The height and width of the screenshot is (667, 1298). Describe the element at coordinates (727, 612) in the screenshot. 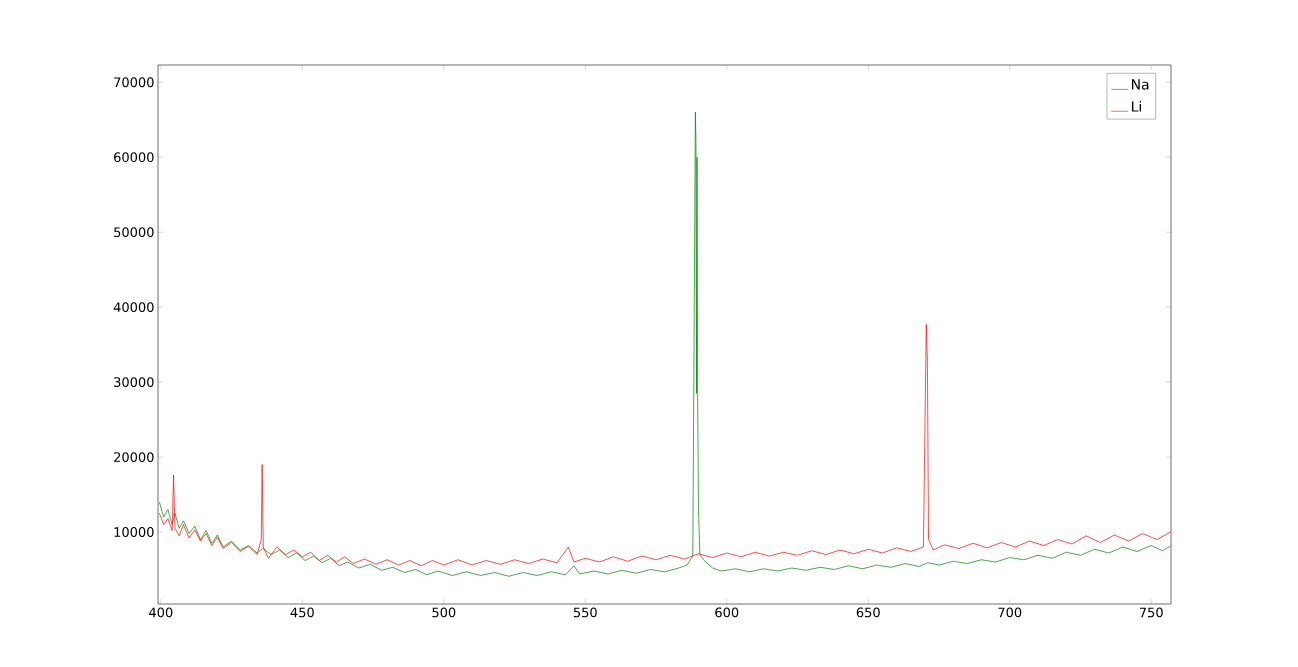

I see `x-tick-label: 600` at that location.